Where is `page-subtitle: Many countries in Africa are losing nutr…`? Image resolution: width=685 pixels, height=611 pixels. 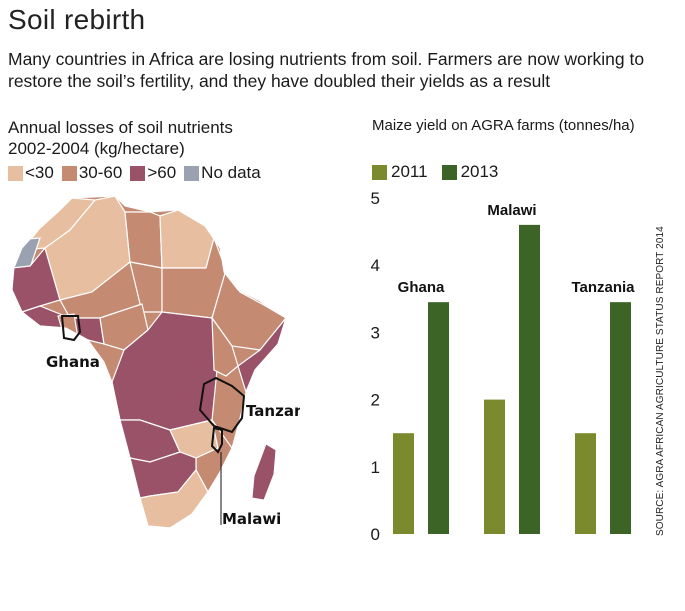
page-subtitle: Many countries in Africa are losing nutr… is located at coordinates (326, 70).